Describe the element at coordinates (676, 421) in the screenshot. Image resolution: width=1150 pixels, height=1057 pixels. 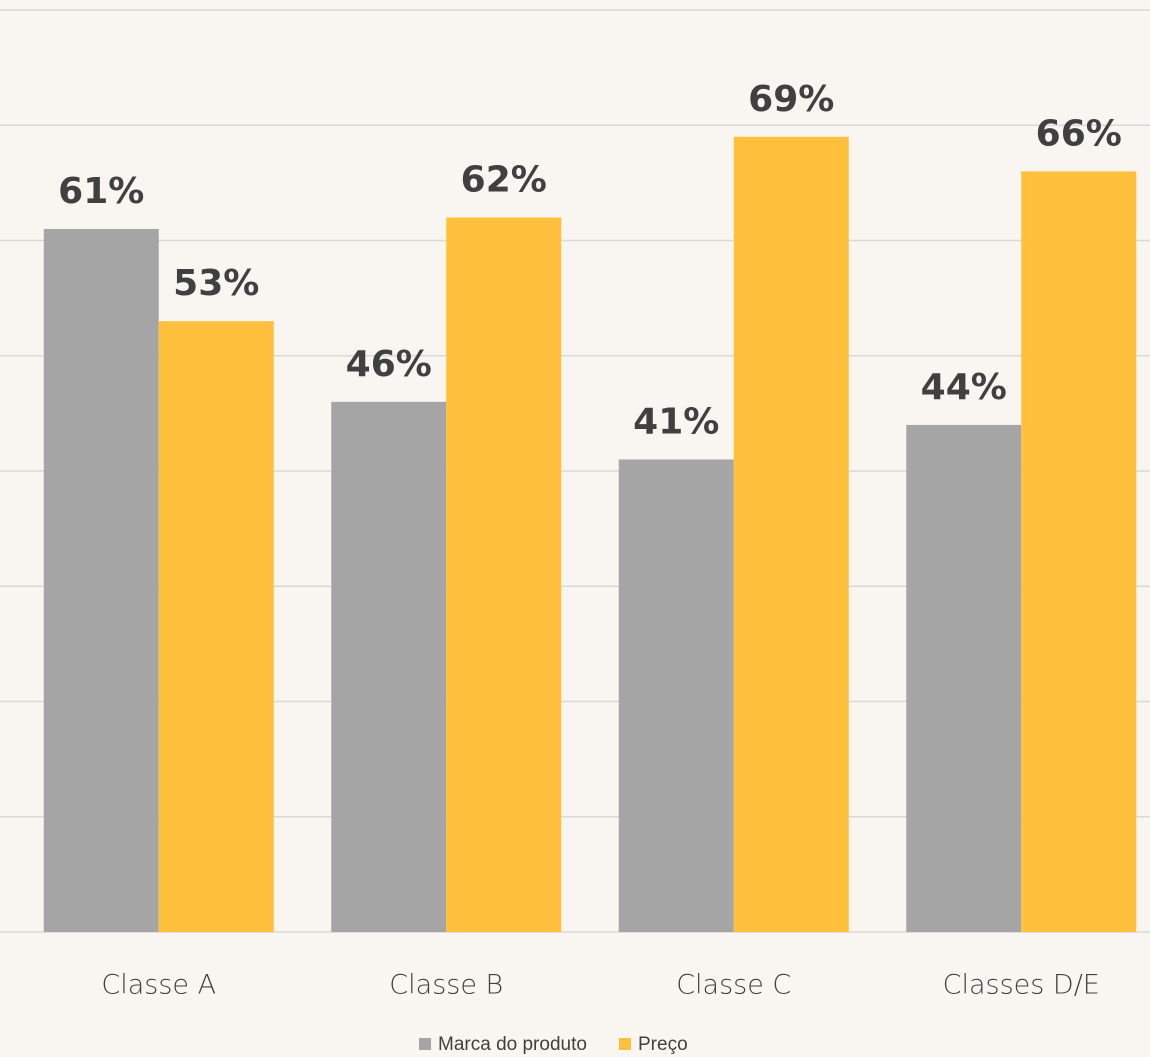
I see `data-label: 41%` at that location.